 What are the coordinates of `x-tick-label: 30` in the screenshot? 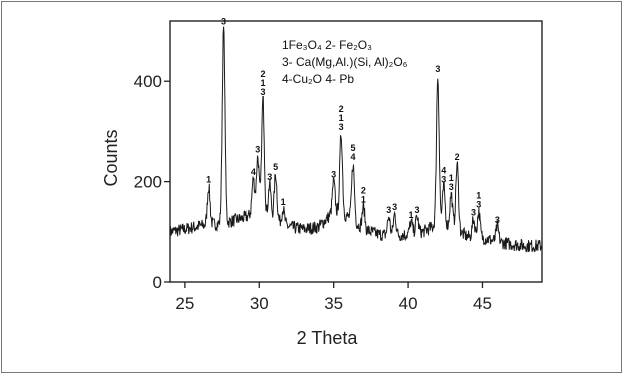 It's located at (259, 303).